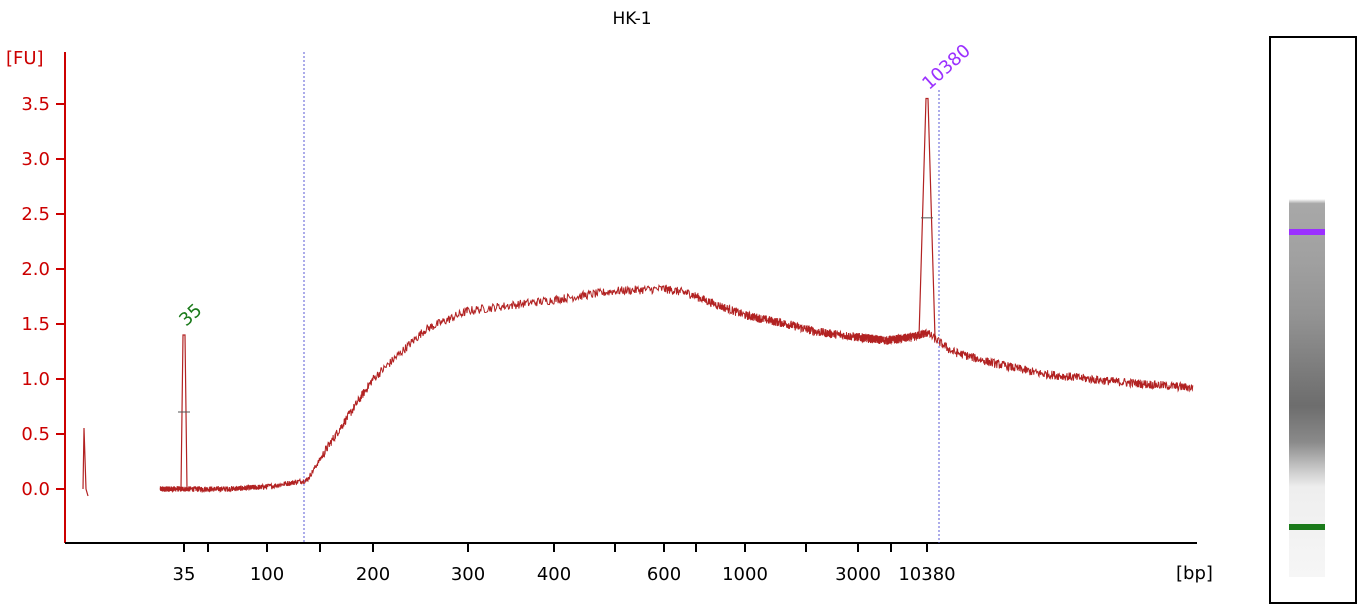  Describe the element at coordinates (25, 58) in the screenshot. I see `y-axis-label: [FU]` at that location.